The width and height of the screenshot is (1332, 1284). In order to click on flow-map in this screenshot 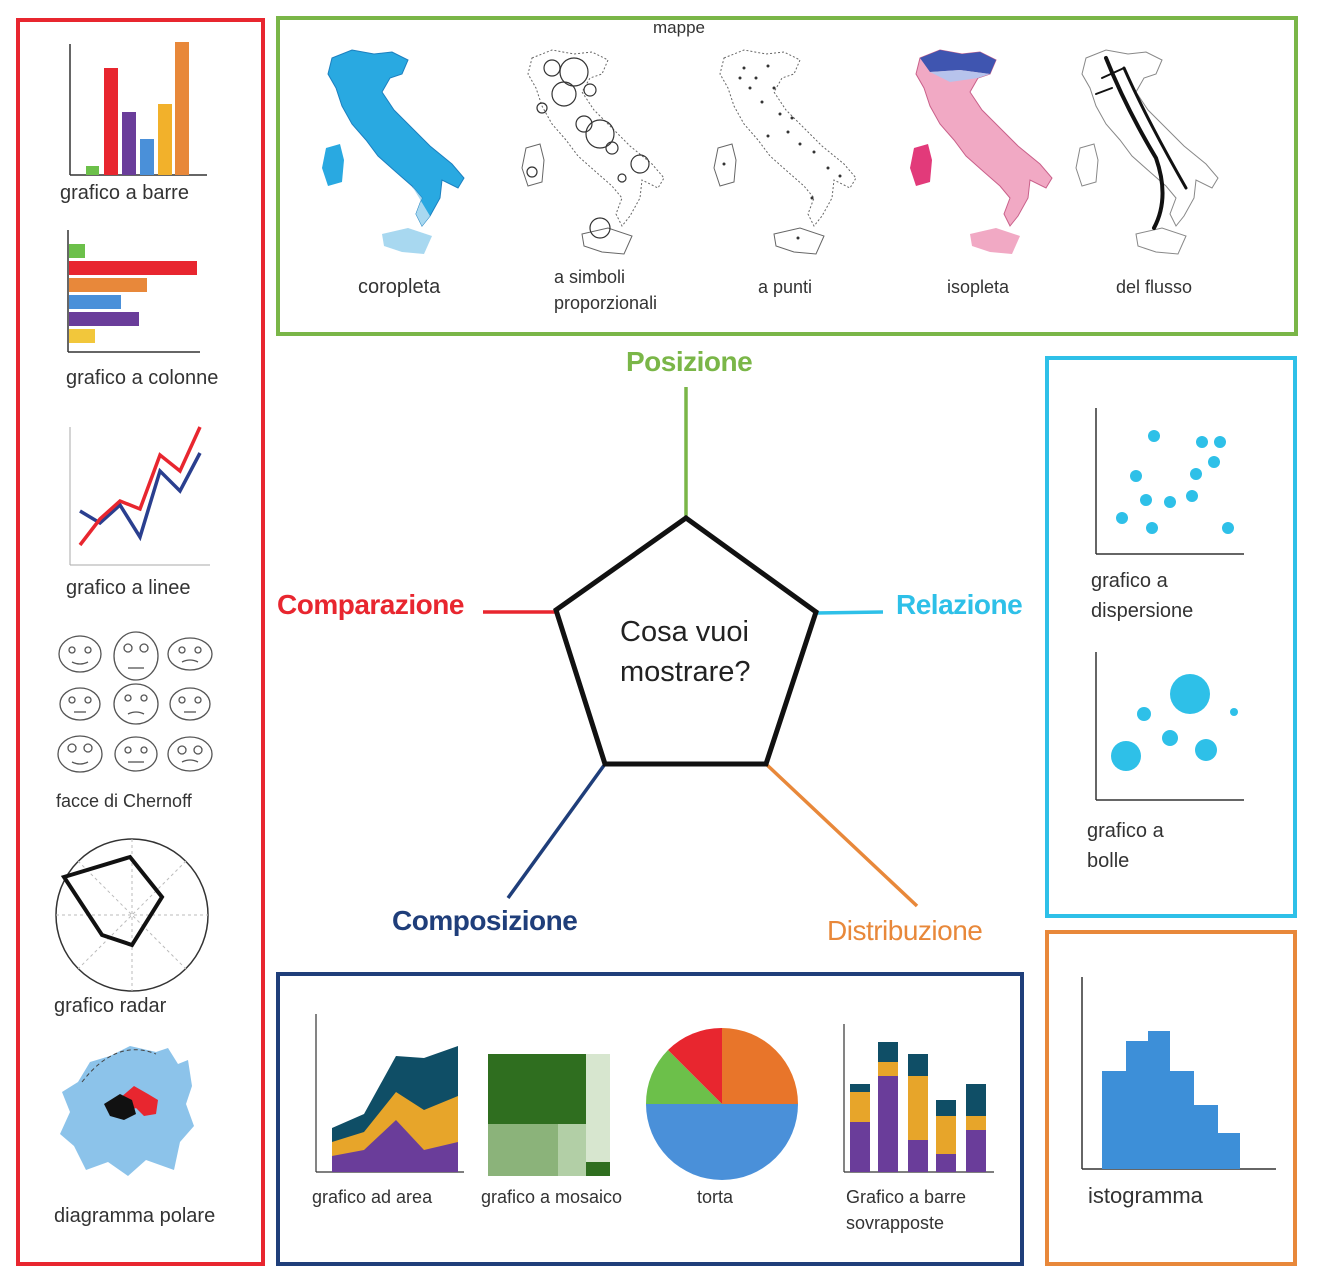, I will do `click(1147, 152)`.